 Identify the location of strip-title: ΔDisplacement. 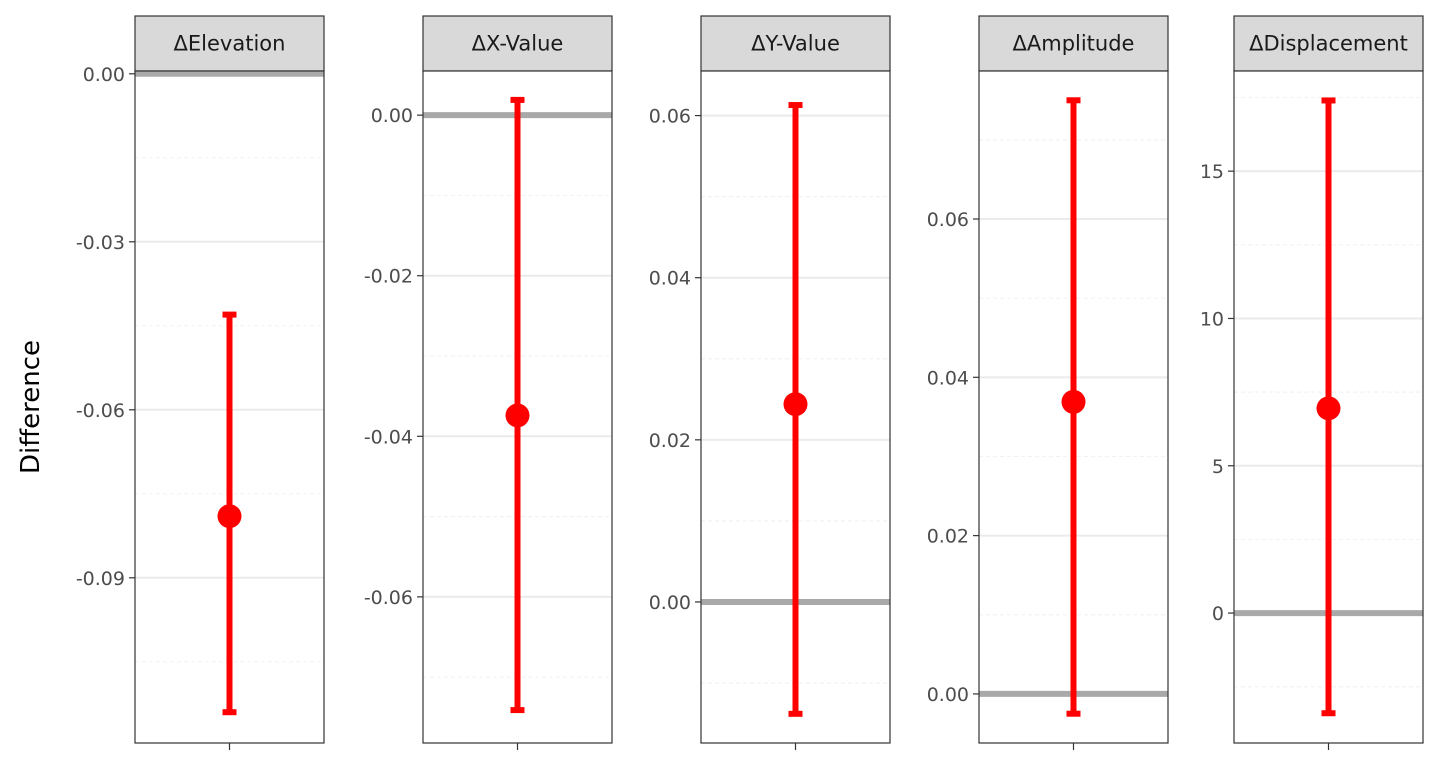
(1328, 44).